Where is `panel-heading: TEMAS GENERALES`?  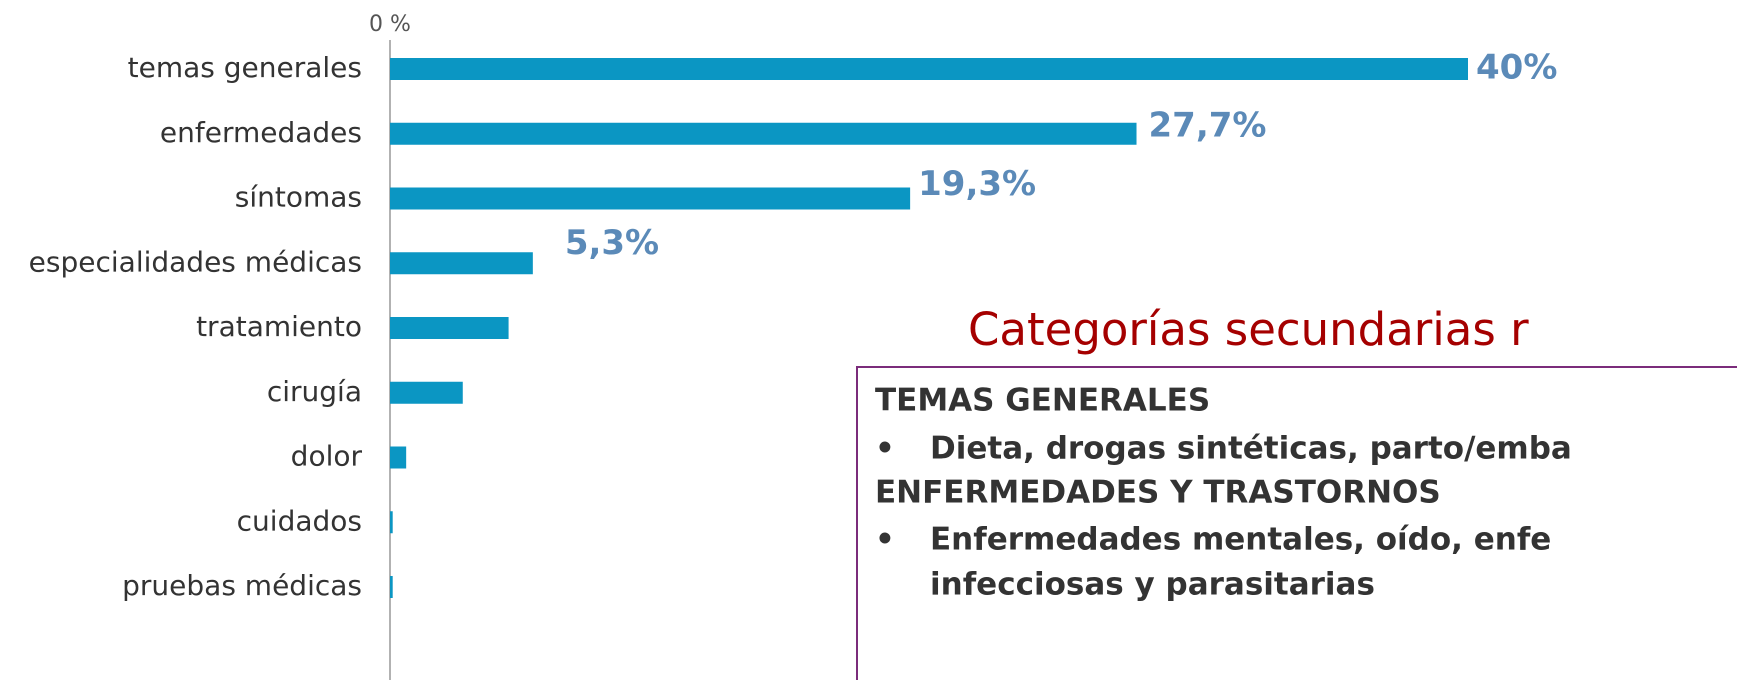
panel-heading: TEMAS GENERALES is located at coordinates (1042, 401).